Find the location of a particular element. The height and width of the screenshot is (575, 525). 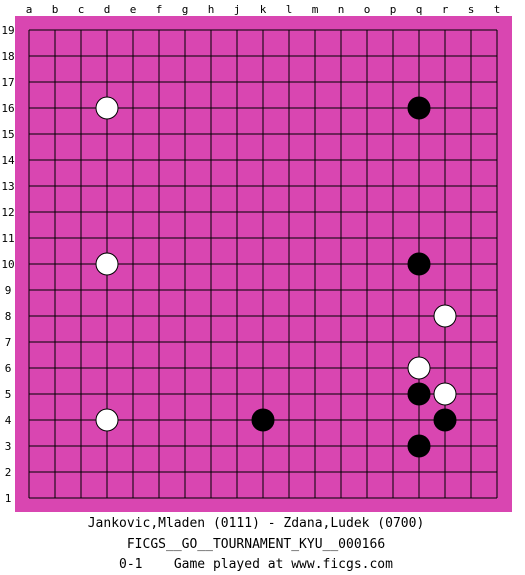

column-label: h is located at coordinates (211, 9).